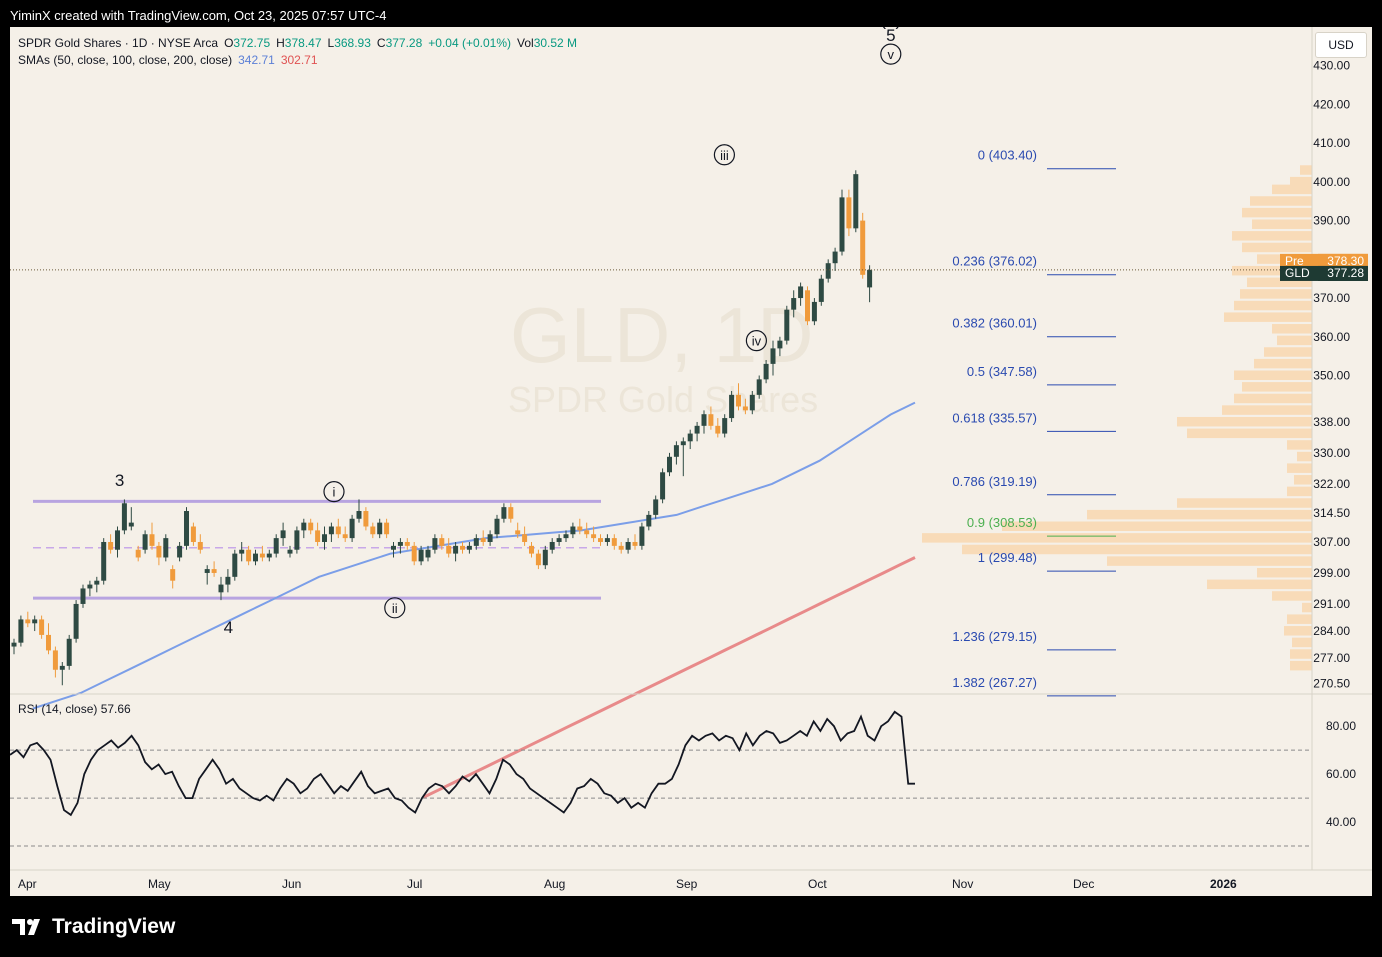 The width and height of the screenshot is (1382, 957). Describe the element at coordinates (395, 608) in the screenshot. I see `wave-label: ii` at that location.